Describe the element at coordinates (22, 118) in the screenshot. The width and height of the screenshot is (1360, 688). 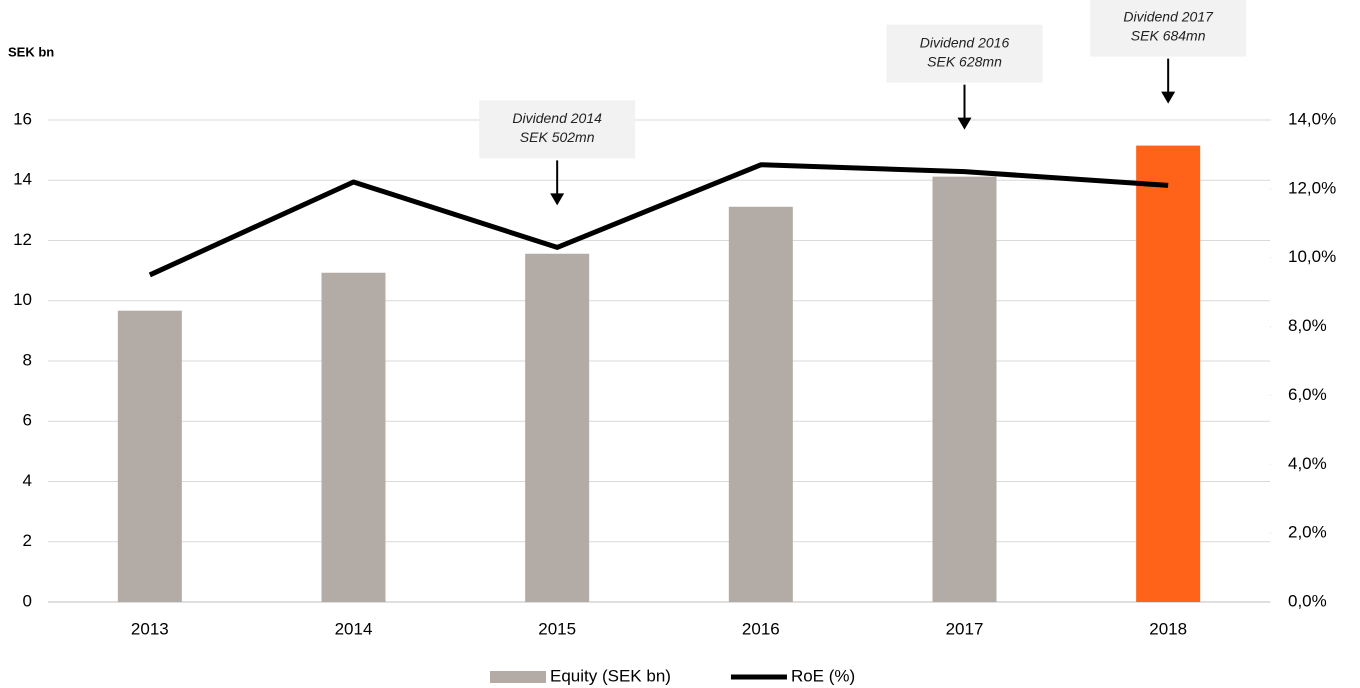
I see `y-tick-label: 16` at that location.